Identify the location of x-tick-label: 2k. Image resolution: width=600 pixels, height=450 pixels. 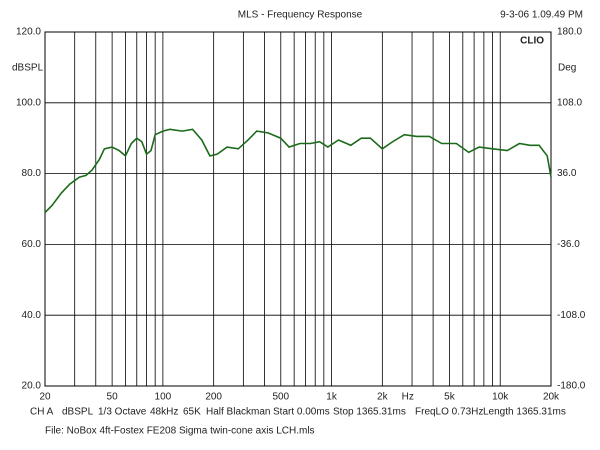
(383, 397).